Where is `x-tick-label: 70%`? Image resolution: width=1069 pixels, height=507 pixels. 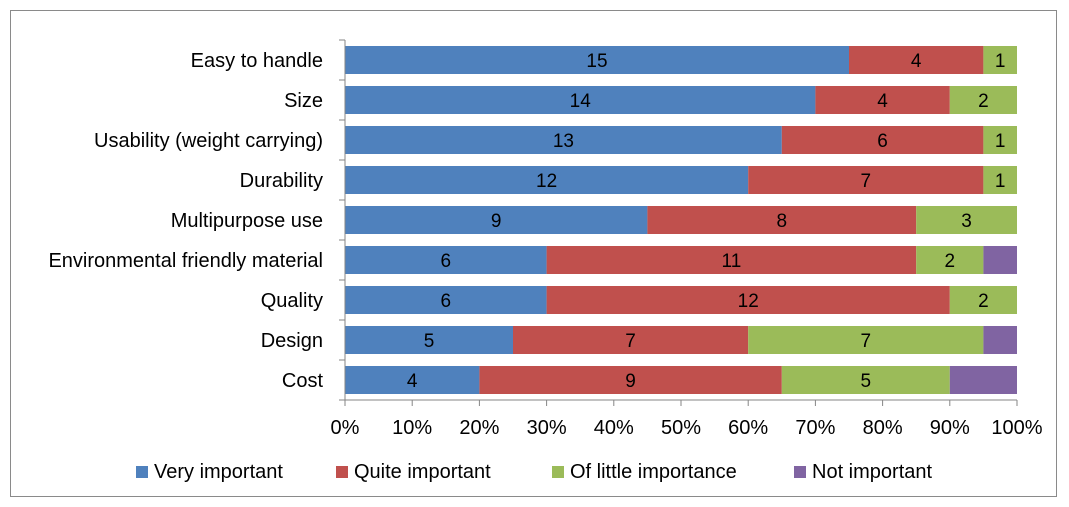
x-tick-label: 70% is located at coordinates (815, 428).